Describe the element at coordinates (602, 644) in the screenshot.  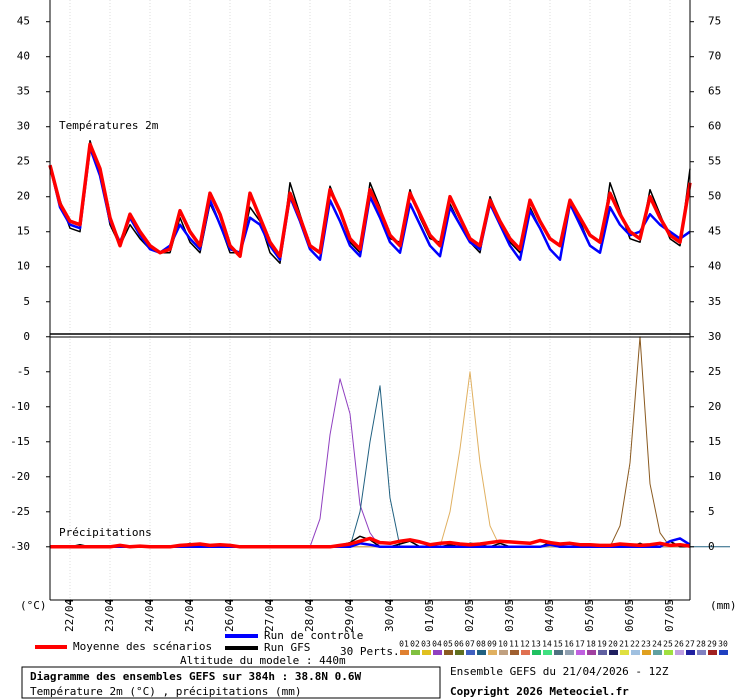
I see `member-label: 19` at that location.